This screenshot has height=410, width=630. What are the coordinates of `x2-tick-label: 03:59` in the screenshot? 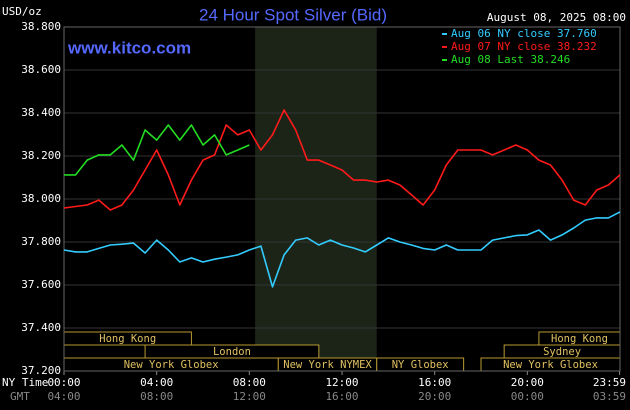 It's located at (609, 396).